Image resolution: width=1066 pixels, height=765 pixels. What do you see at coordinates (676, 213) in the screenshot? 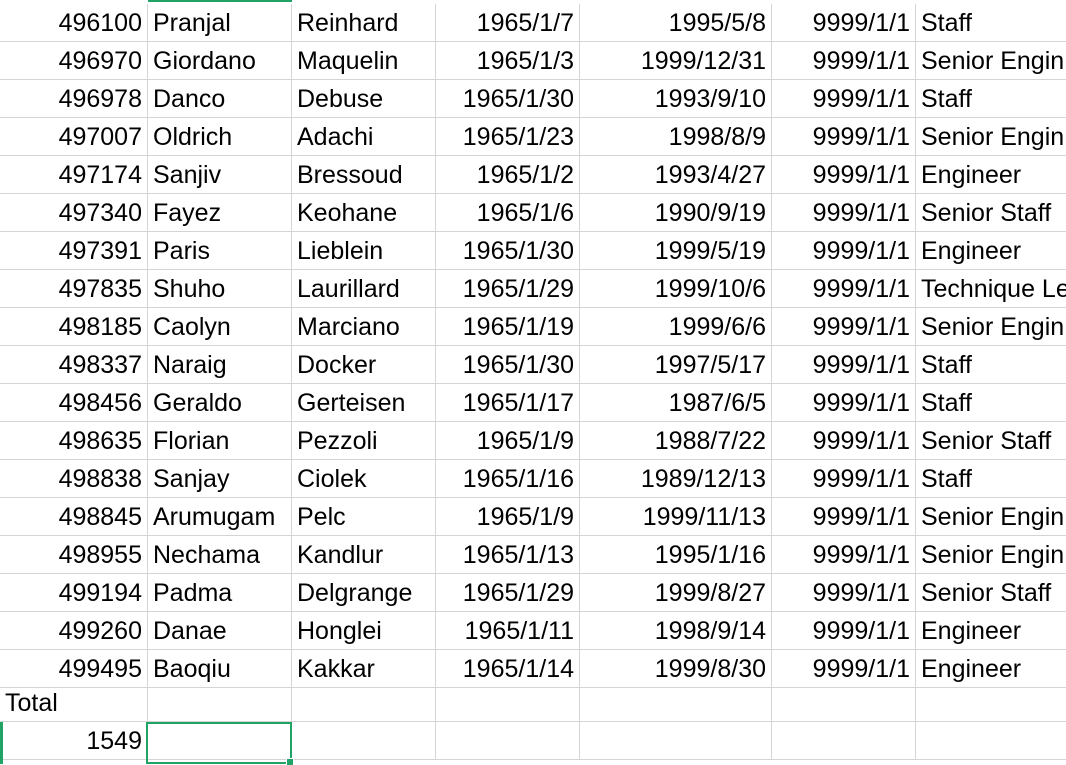
I see `hire-date-cell: 1990/9/19` at bounding box center [676, 213].